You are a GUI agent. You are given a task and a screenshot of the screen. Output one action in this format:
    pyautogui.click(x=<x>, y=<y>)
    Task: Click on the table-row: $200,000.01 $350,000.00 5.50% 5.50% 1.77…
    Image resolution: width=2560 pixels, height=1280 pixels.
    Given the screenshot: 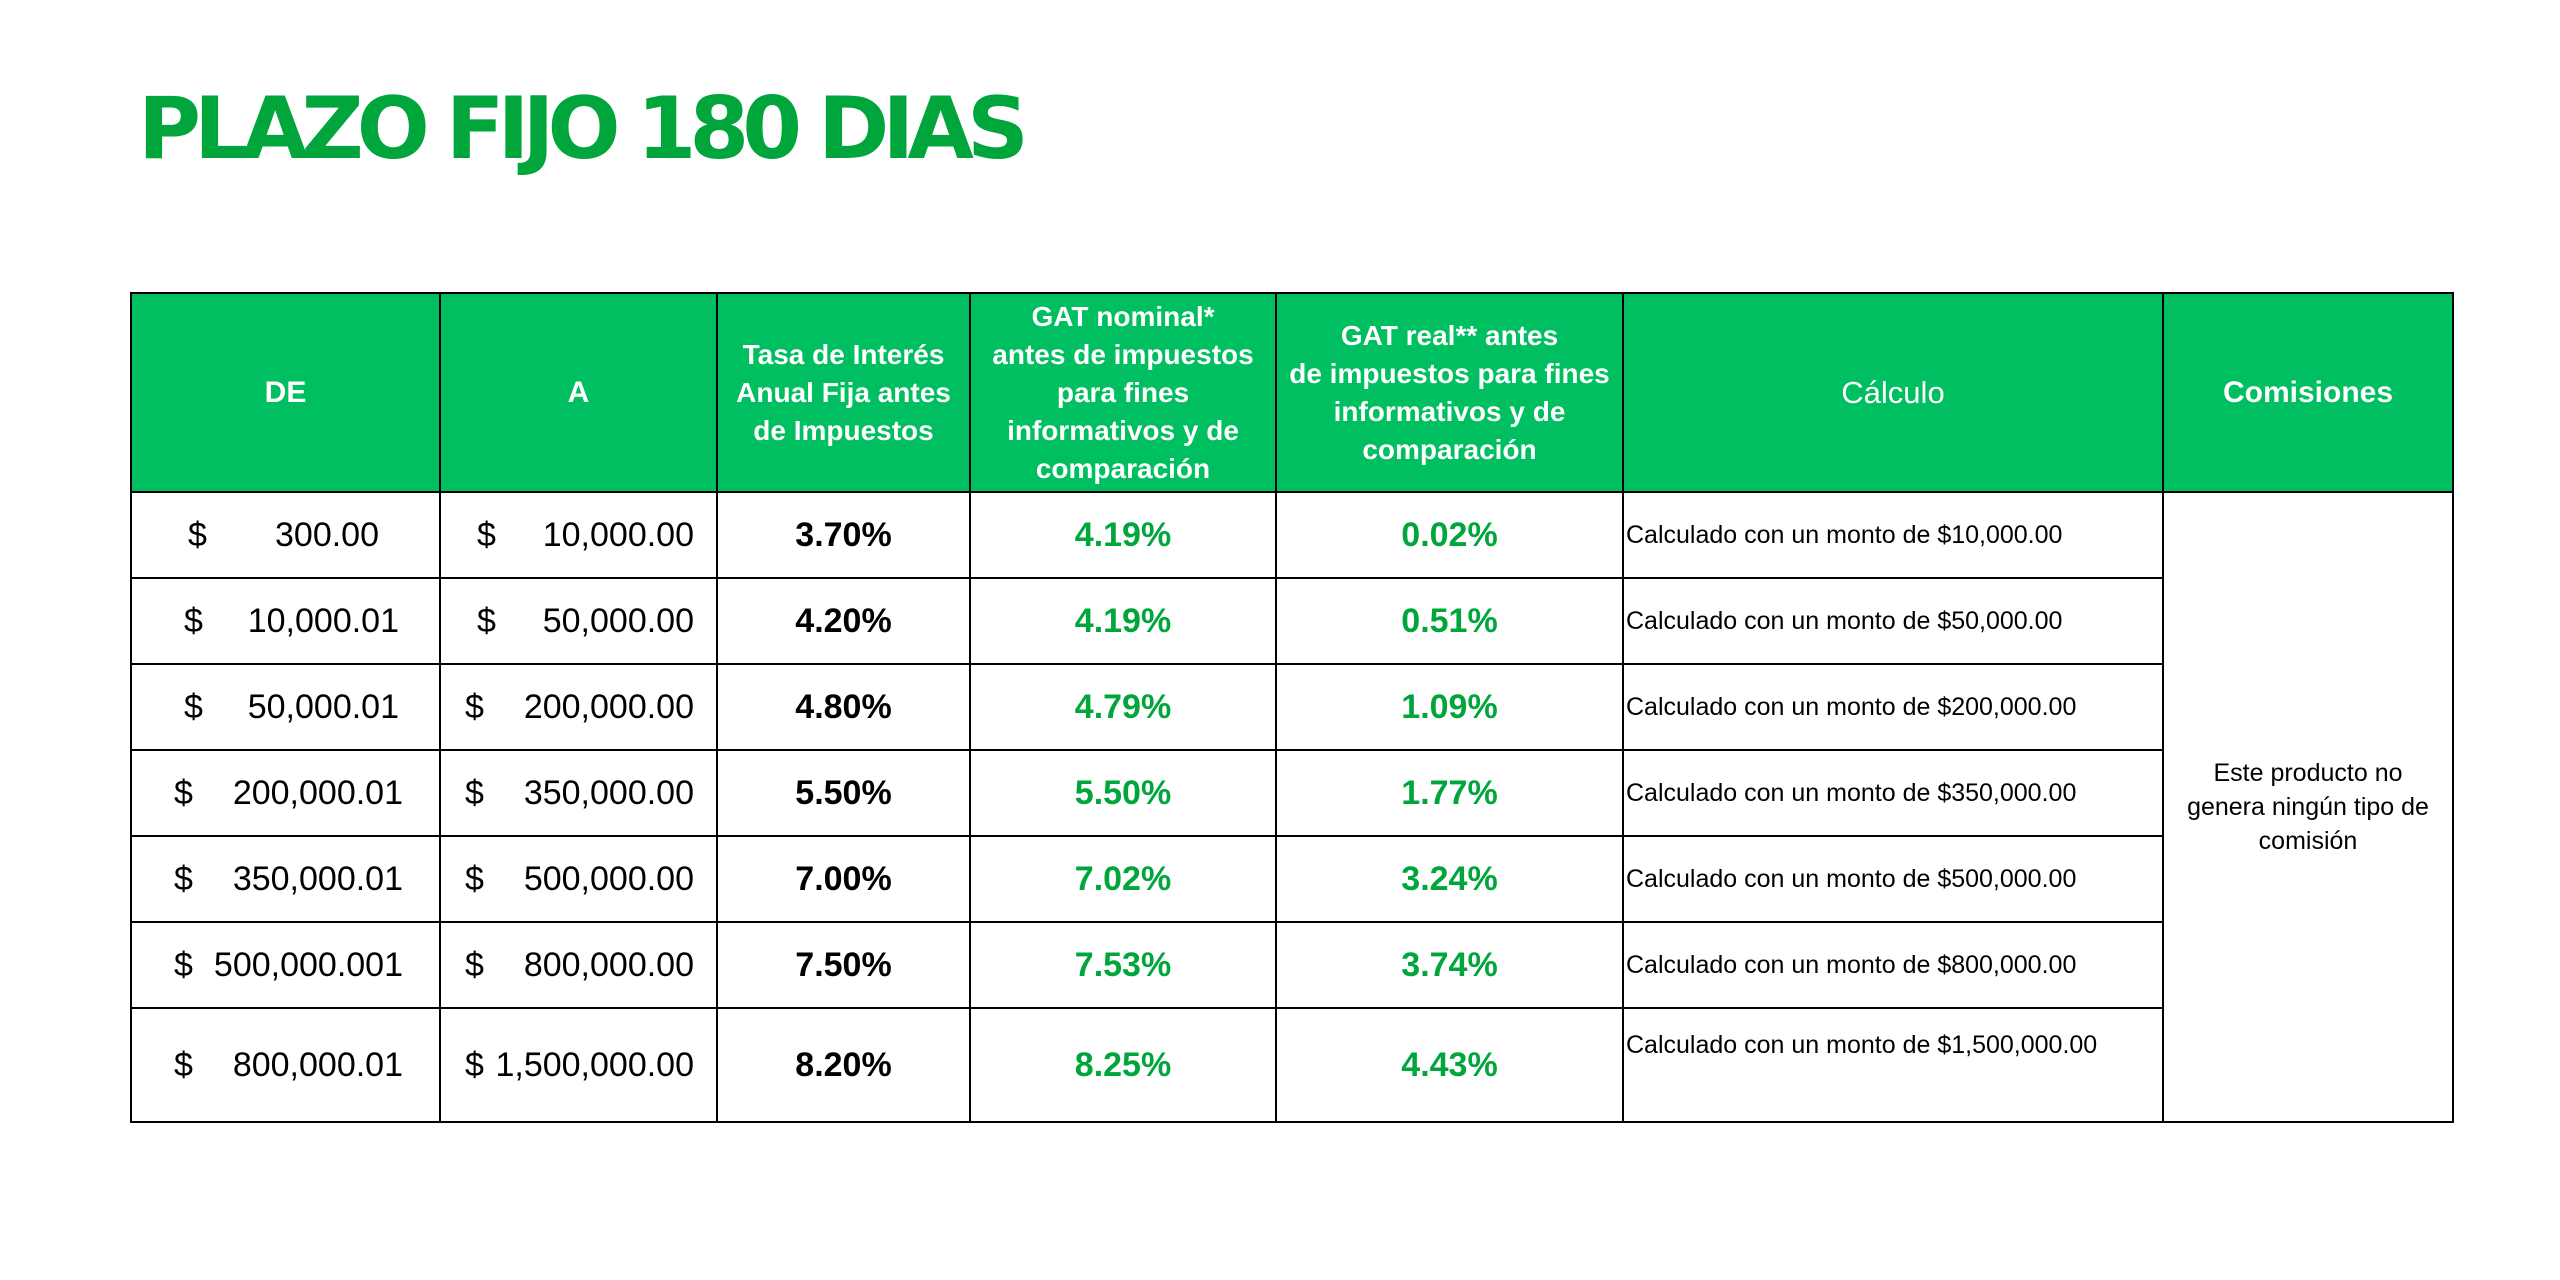 What is the action you would take?
    pyautogui.click(x=1291, y=793)
    